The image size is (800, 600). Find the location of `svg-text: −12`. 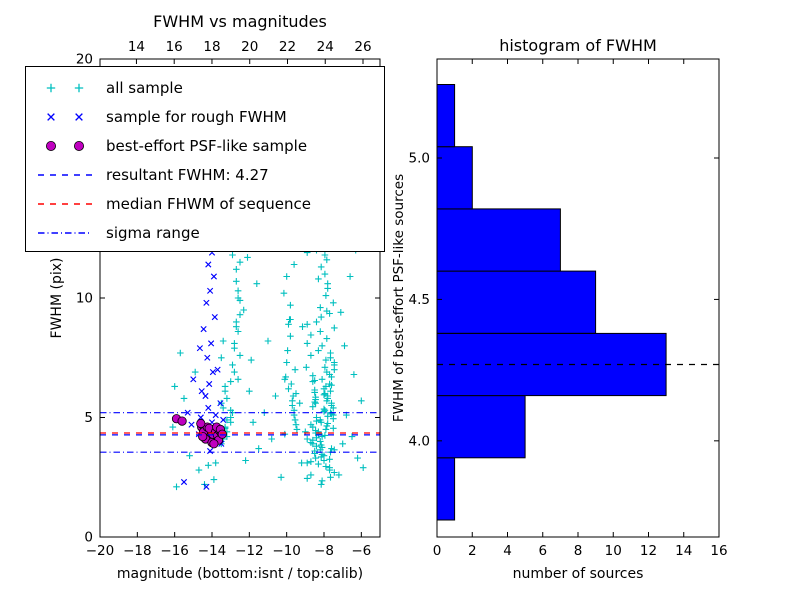

svg-text: −12 is located at coordinates (249, 551).